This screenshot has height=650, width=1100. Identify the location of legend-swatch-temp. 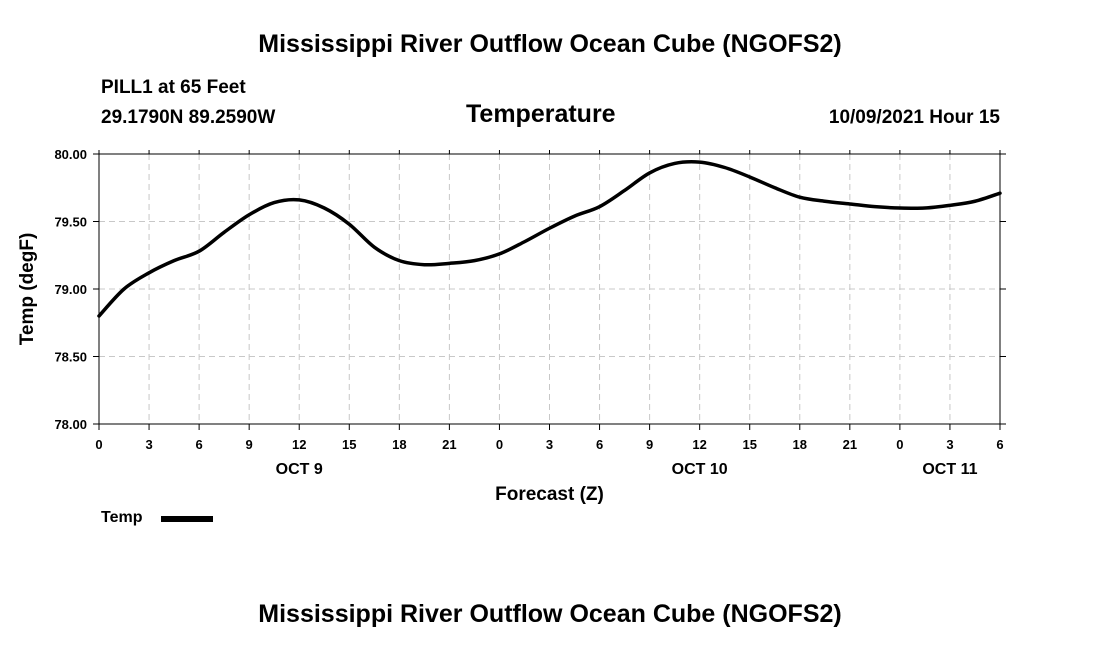
(187, 519).